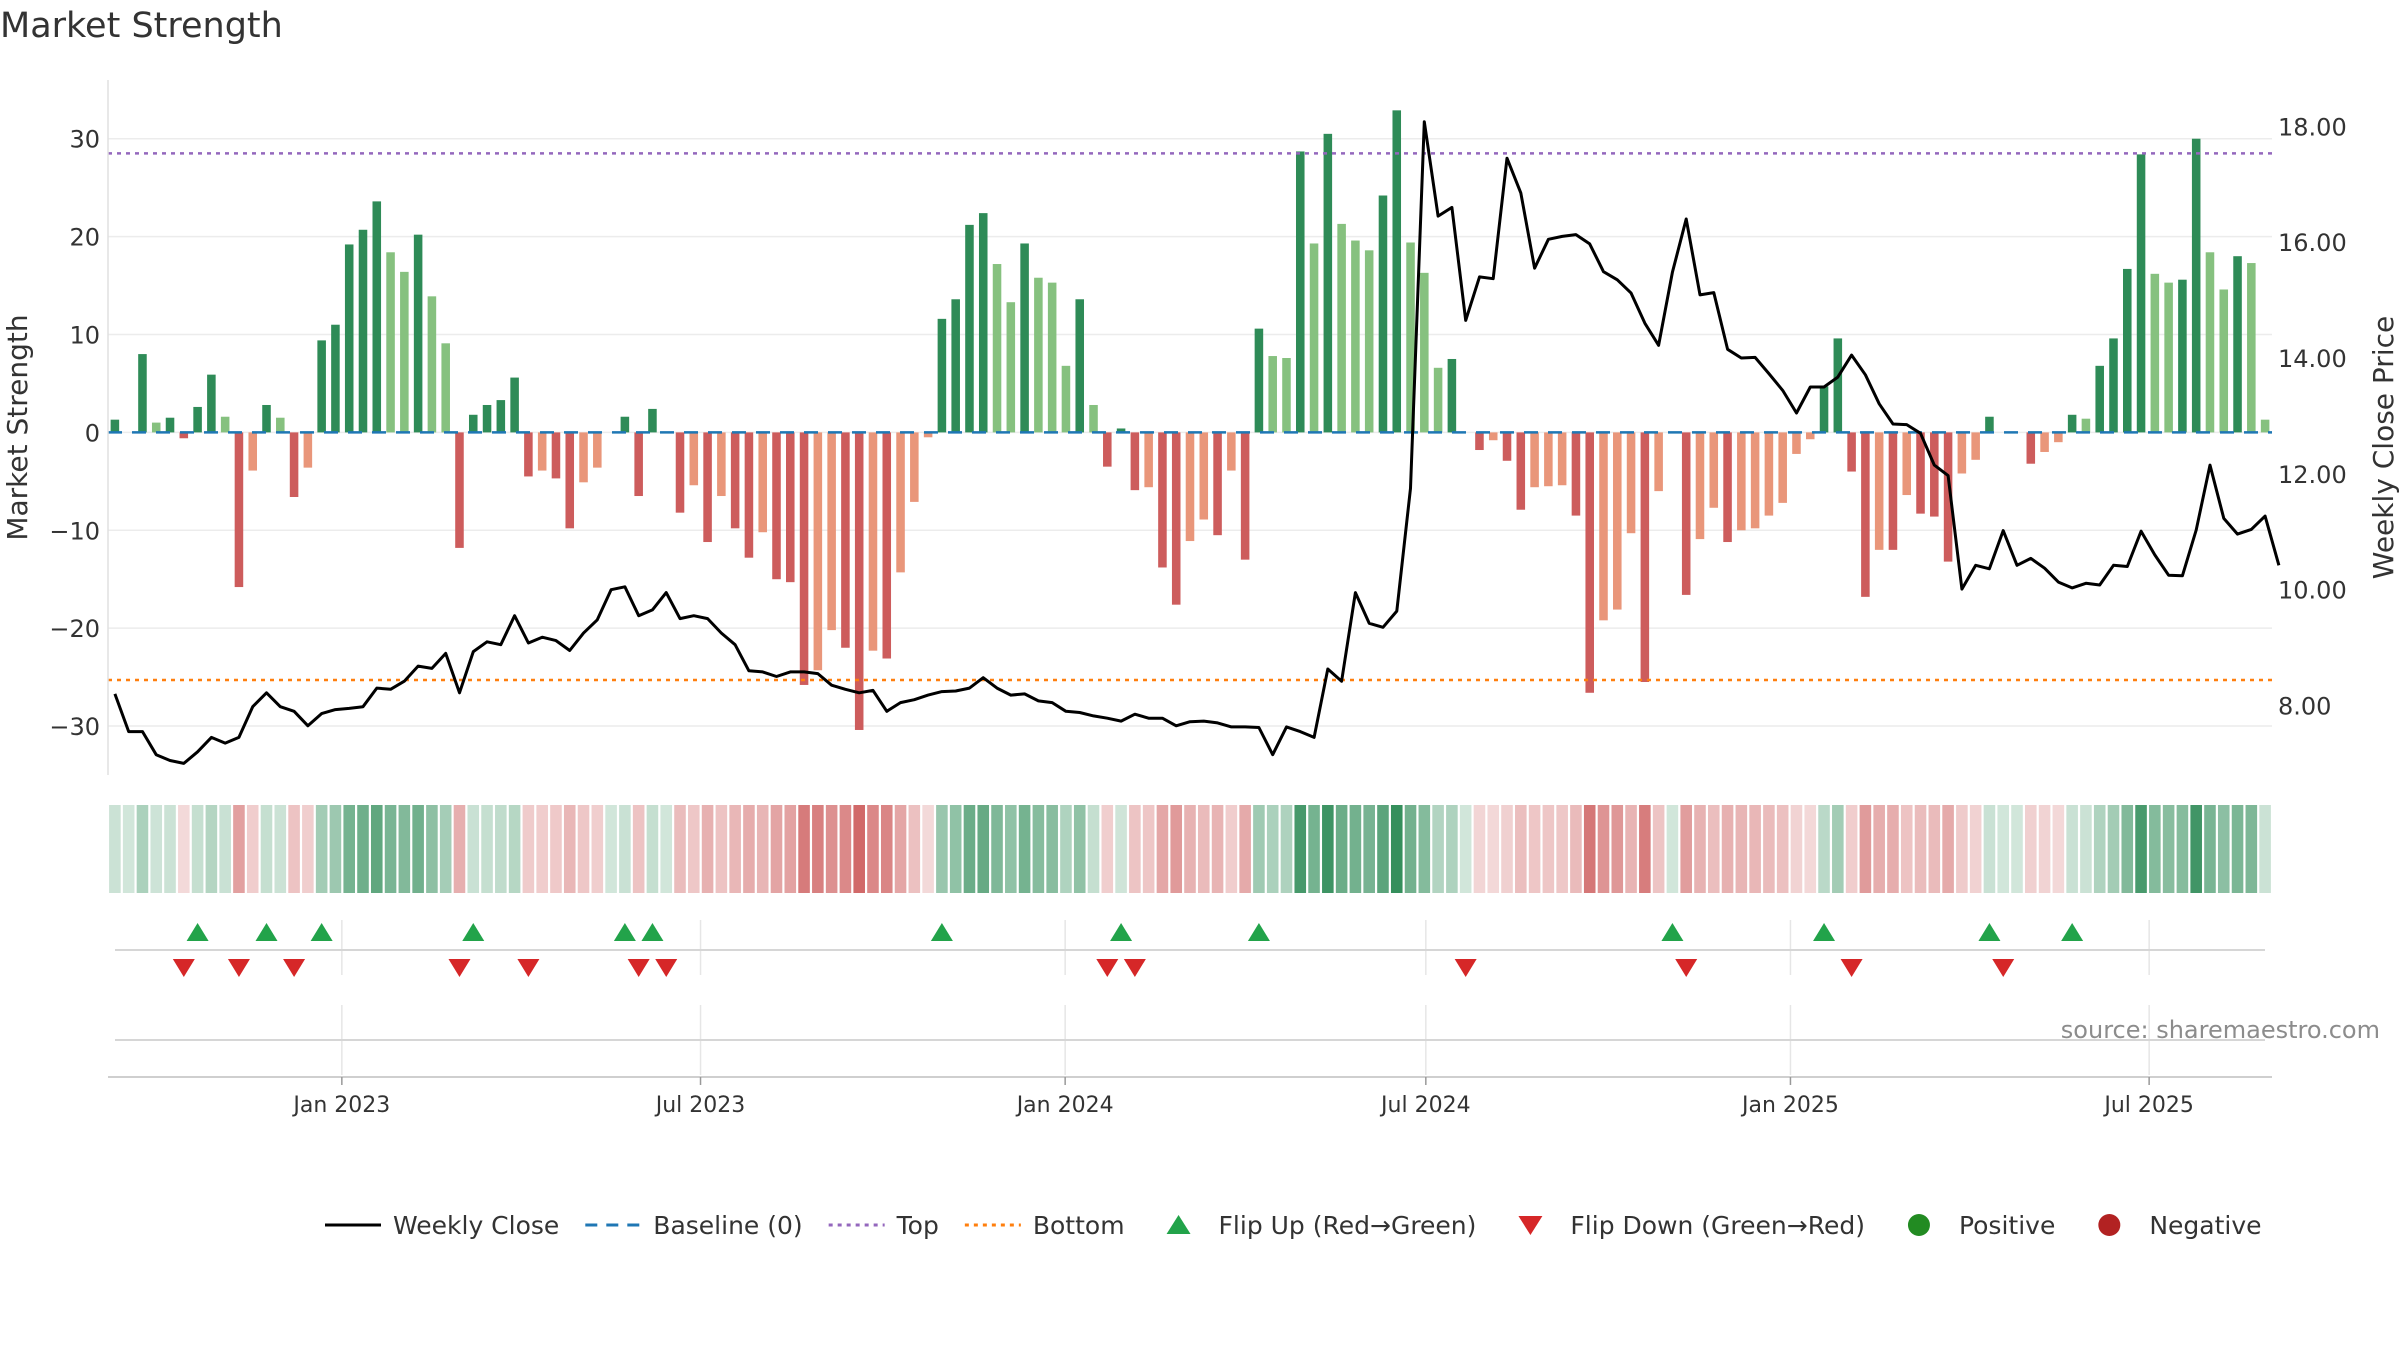 The height and width of the screenshot is (1350, 2400). Describe the element at coordinates (1717, 1225) in the screenshot. I see `legend-label: Flip Down (Green→Red)` at that location.